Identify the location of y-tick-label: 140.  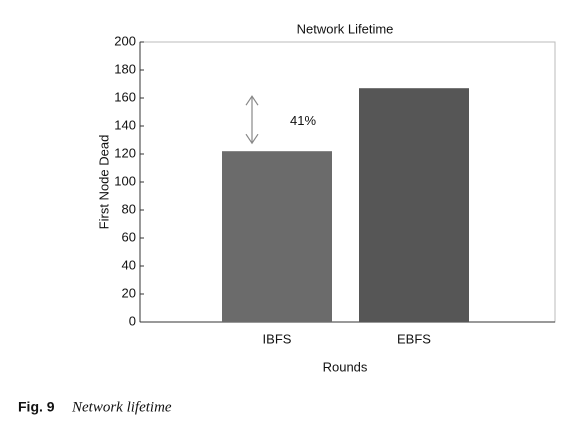
(125, 124).